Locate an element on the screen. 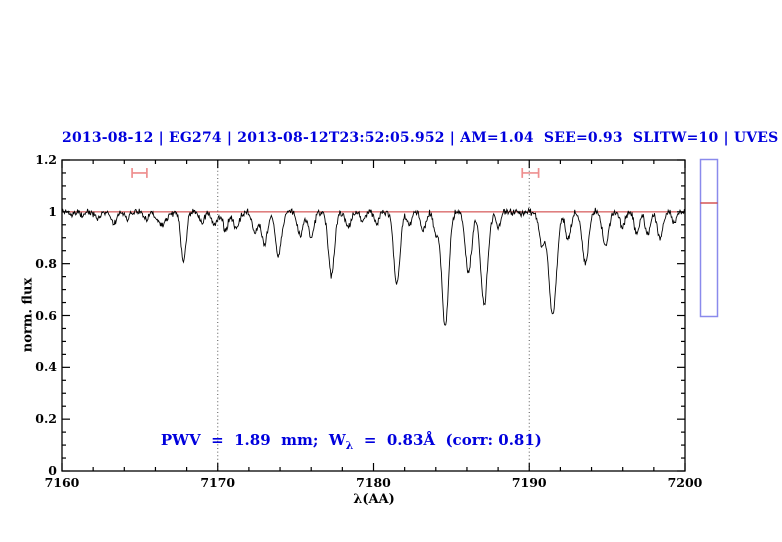 The image size is (782, 542). y-tick-label: 0 is located at coordinates (52, 470).